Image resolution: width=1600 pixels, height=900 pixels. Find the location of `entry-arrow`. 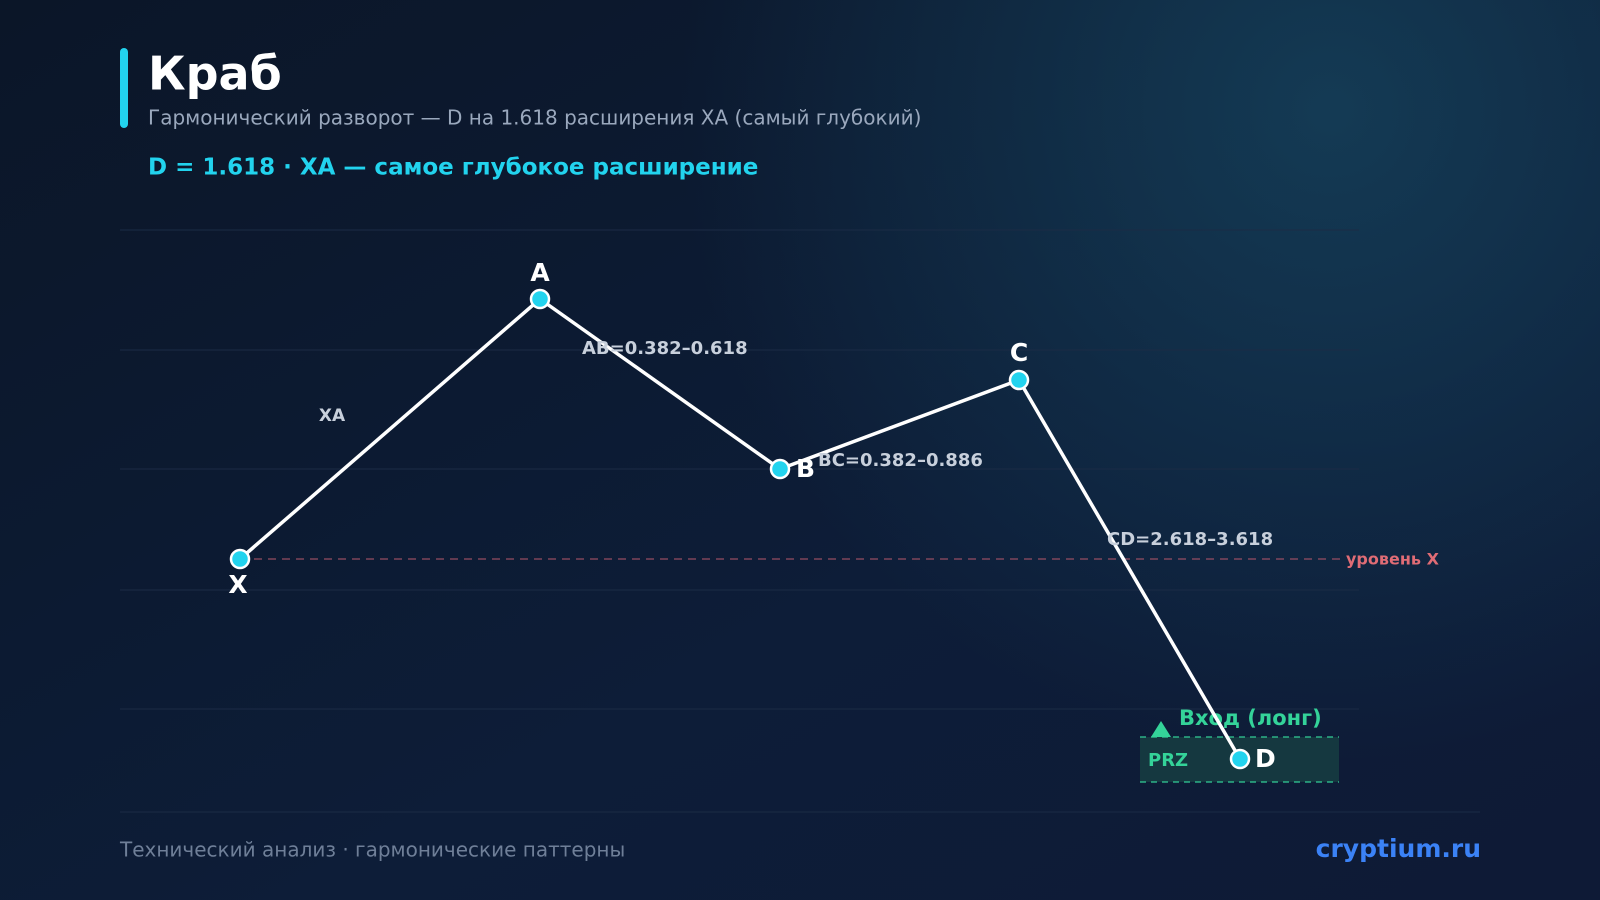

entry-arrow is located at coordinates (1161, 729).